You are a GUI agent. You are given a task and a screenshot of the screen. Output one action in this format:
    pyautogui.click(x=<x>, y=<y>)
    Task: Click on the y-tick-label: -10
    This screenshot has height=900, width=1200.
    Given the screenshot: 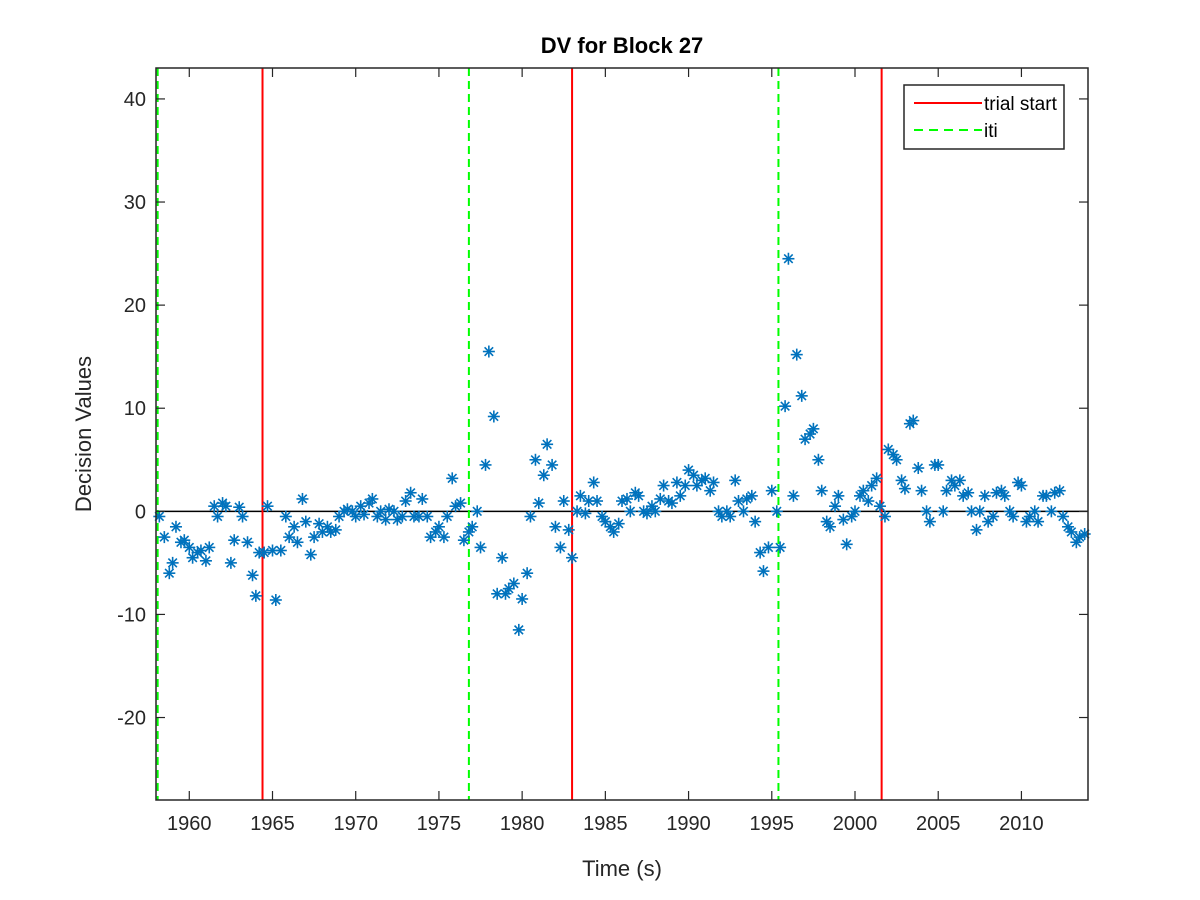 What is the action you would take?
    pyautogui.click(x=131, y=615)
    